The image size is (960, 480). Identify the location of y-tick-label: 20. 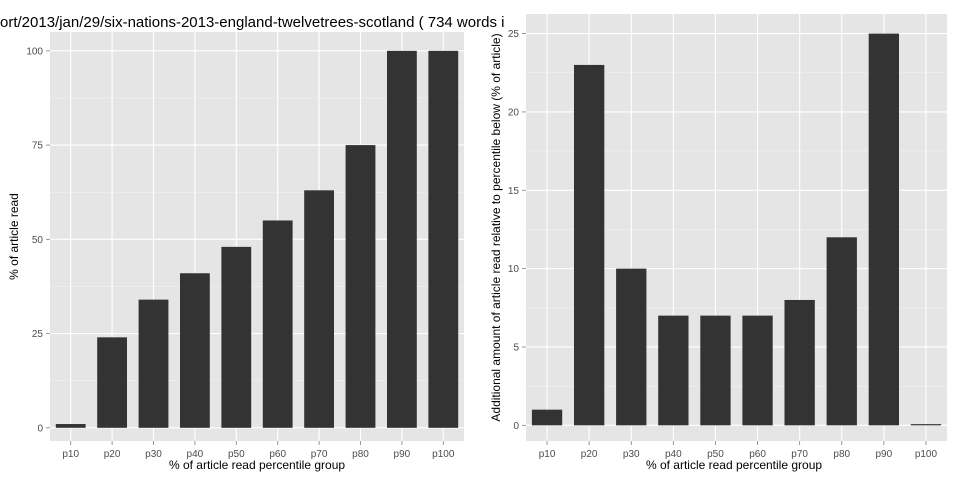
(514, 112).